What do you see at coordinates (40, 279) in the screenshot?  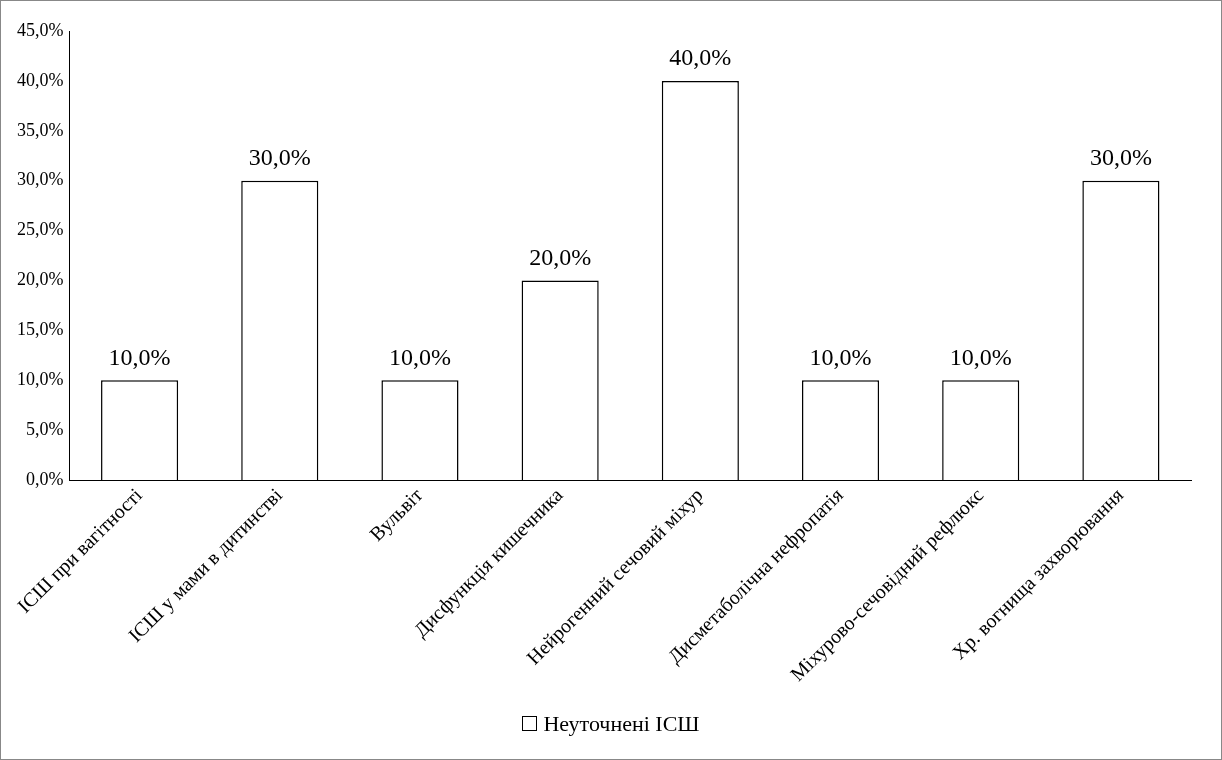 I see `y-tick-label: 20,0%` at bounding box center [40, 279].